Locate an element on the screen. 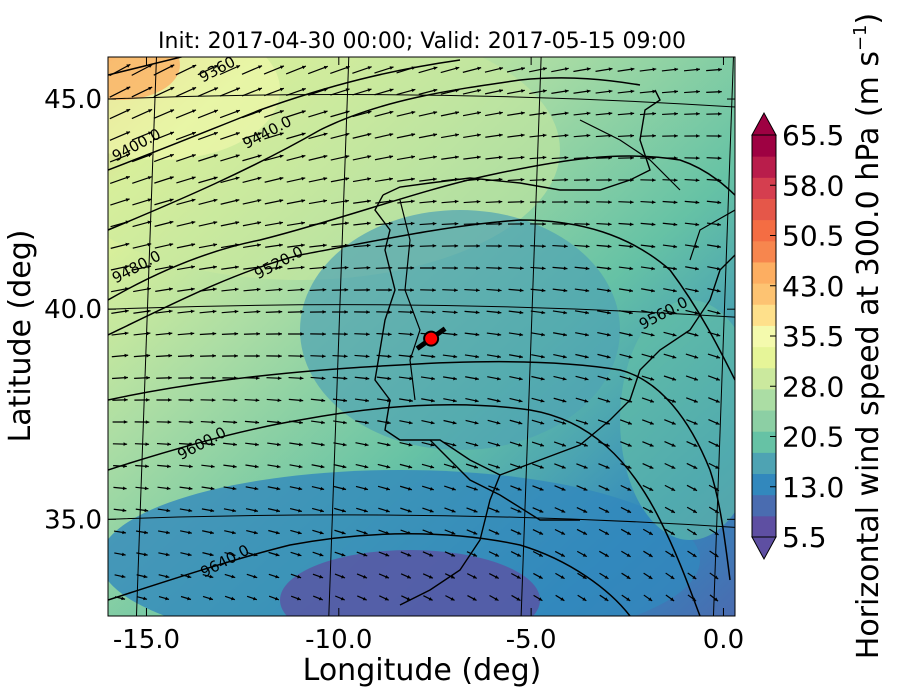 This screenshot has width=900, height=700. colorbar-tick-label: 43.0 is located at coordinates (813, 286).